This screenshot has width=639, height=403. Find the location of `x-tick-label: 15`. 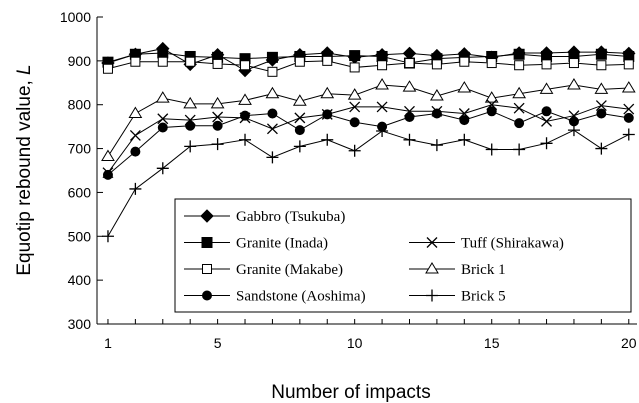

x-tick-label: 15 is located at coordinates (492, 343).